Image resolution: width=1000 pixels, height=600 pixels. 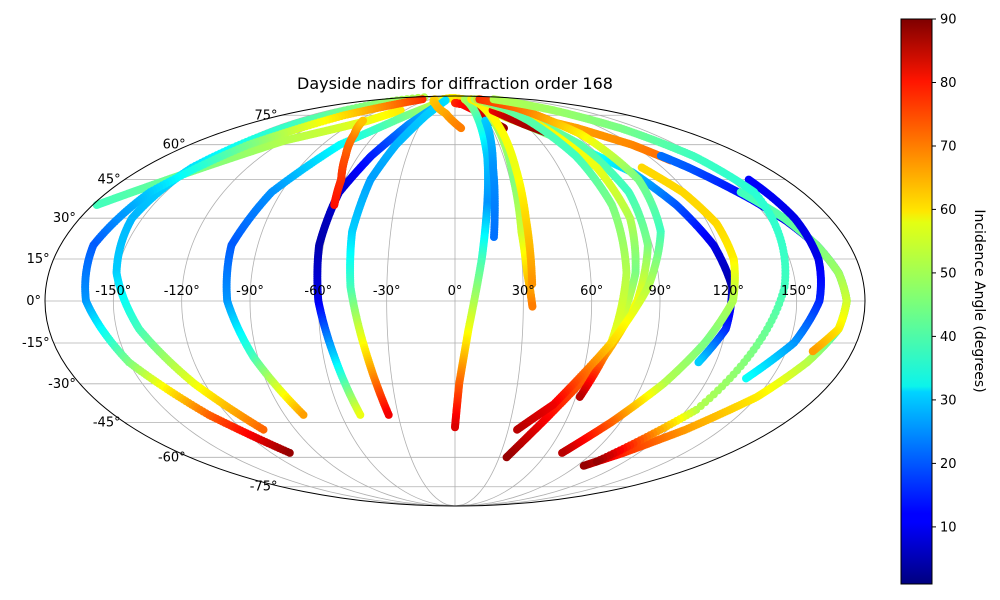 What do you see at coordinates (728, 291) in the screenshot?
I see `longitude-tick-label: 120°` at bounding box center [728, 291].